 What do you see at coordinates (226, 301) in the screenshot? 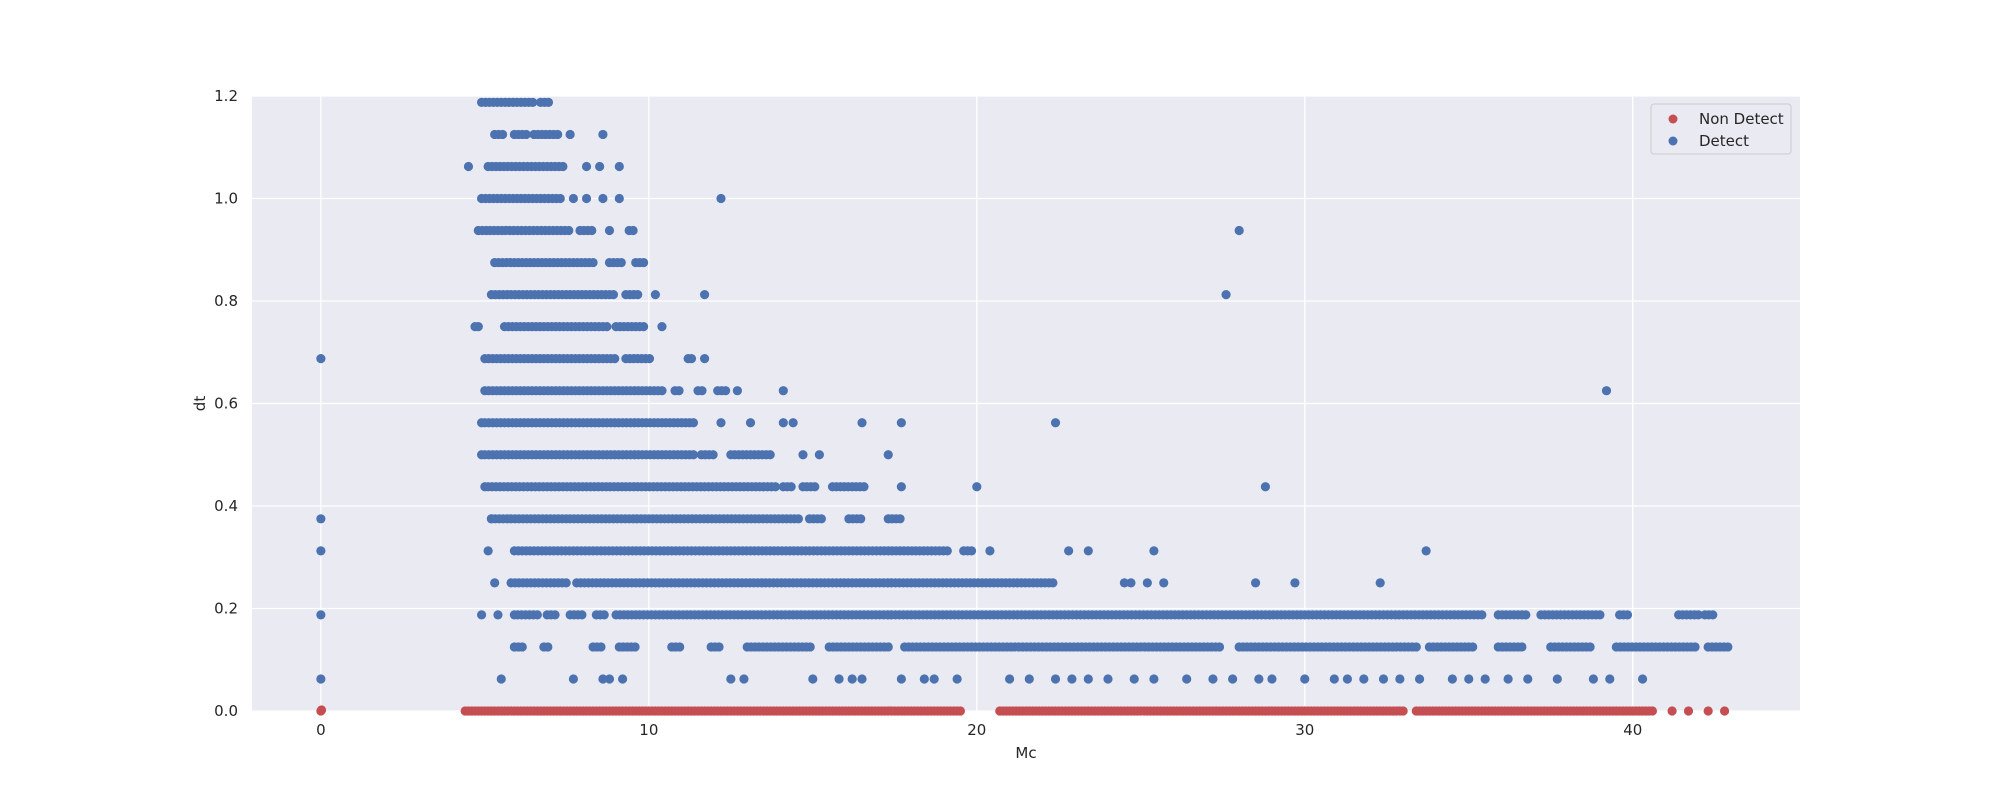
I see `y-tick-label: 0.8` at bounding box center [226, 301].